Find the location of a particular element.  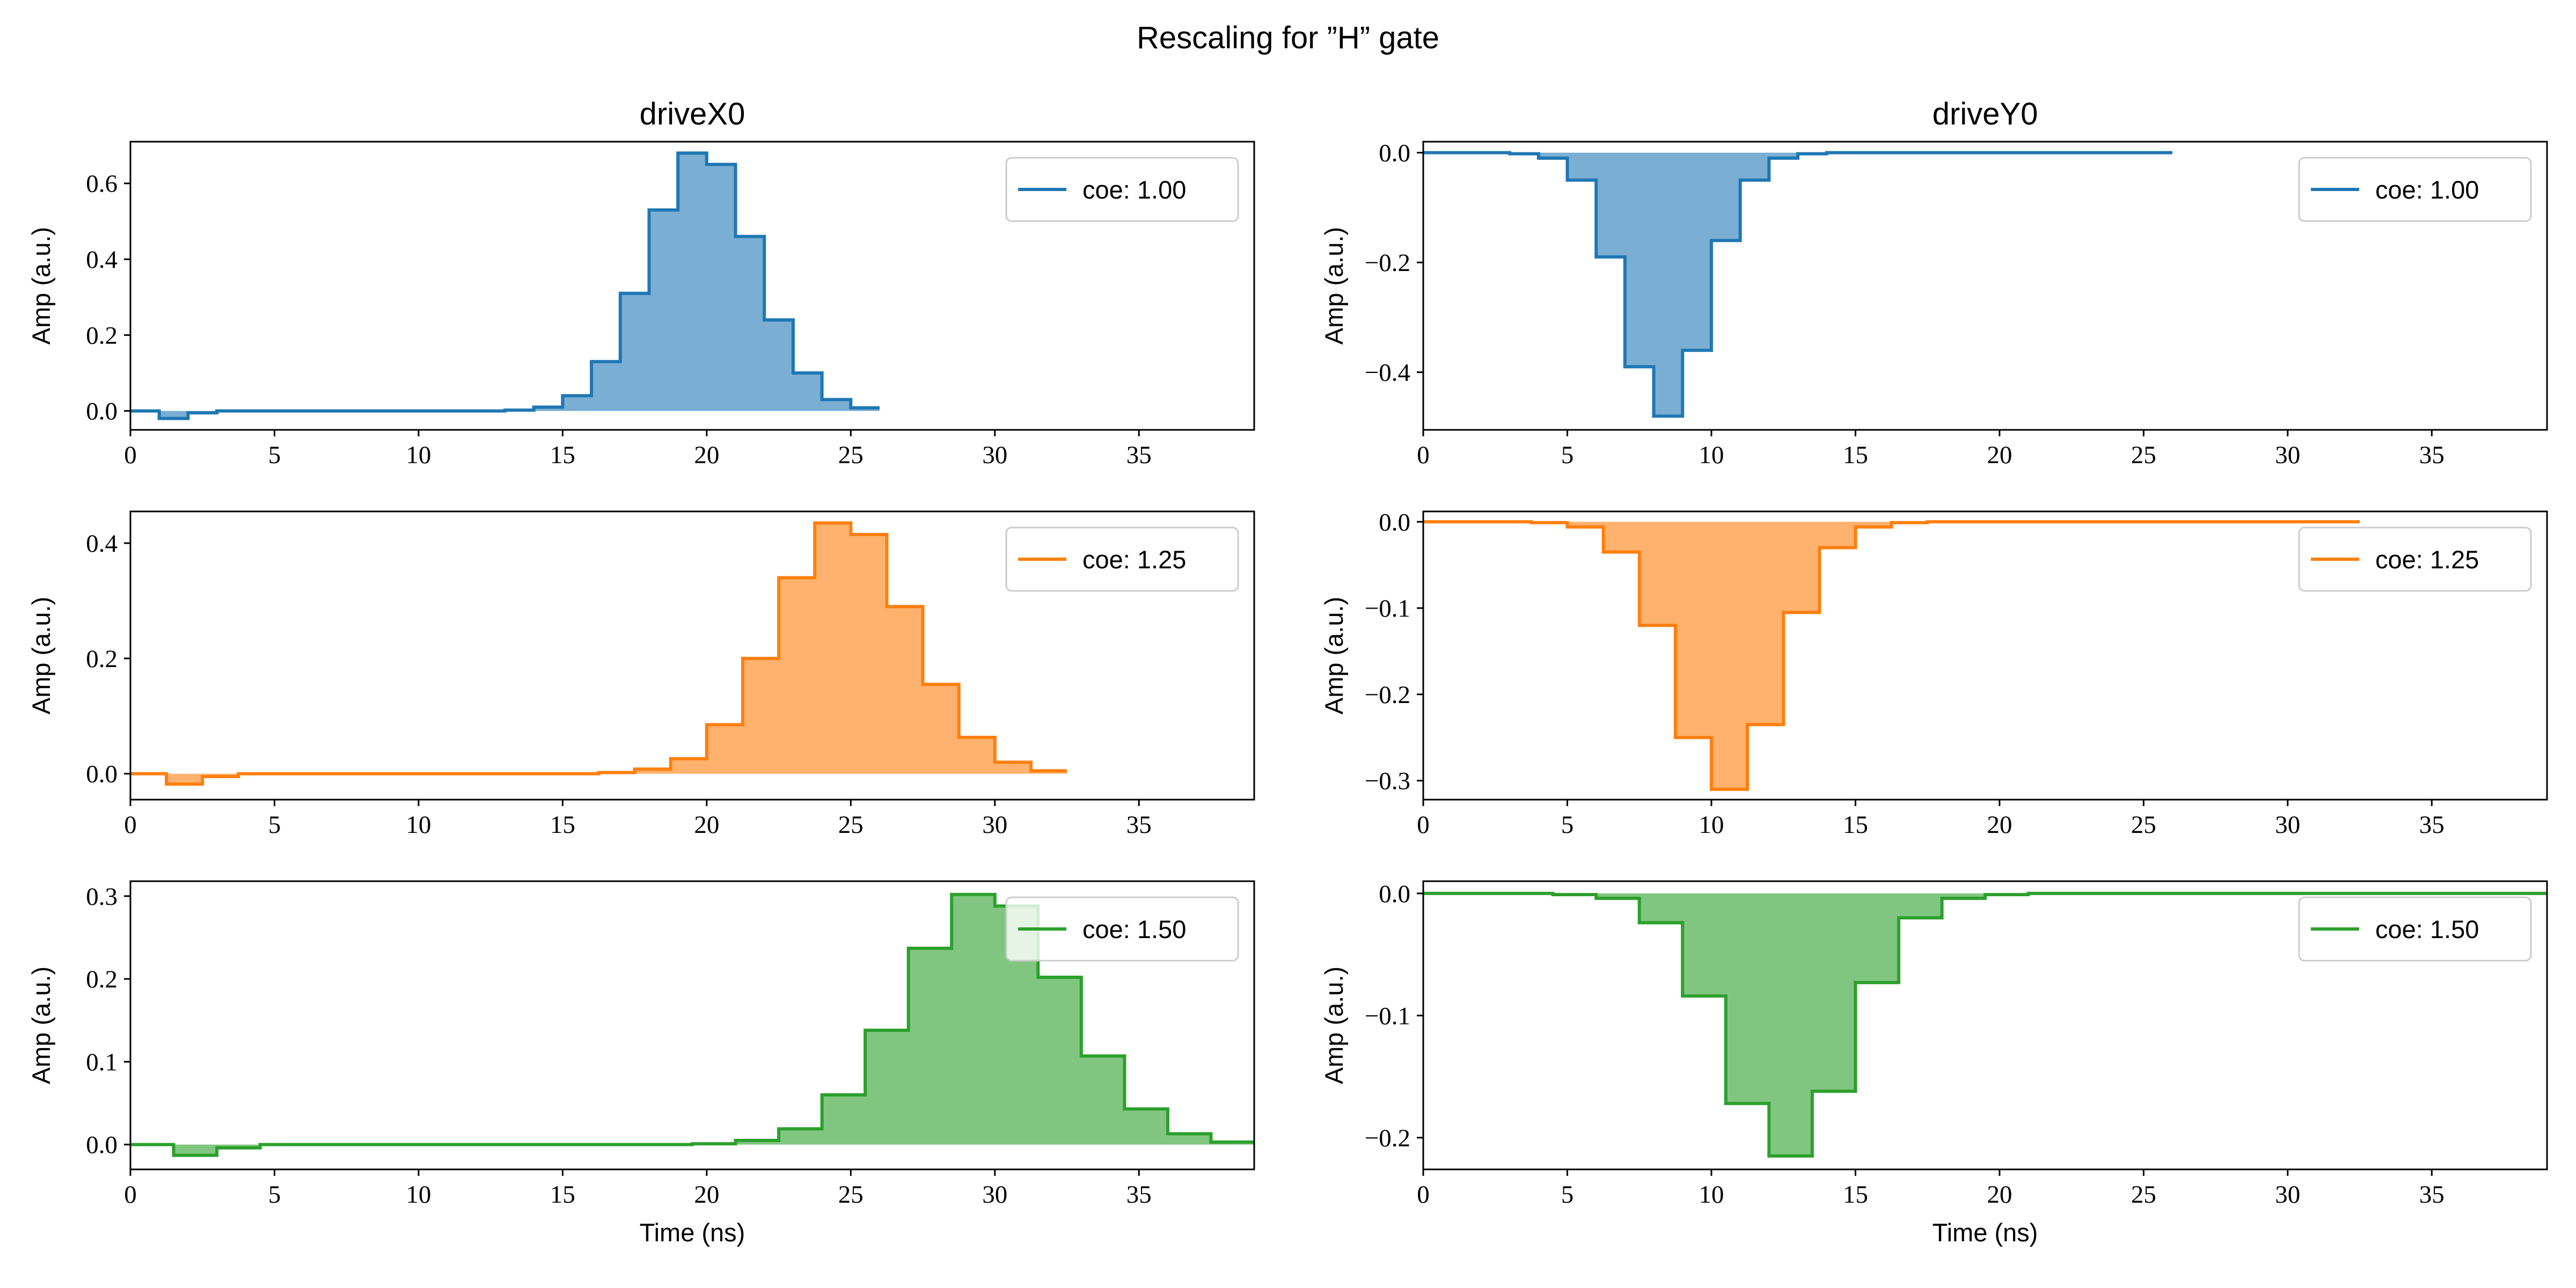

y-tick-label: −0.3 is located at coordinates (1387, 781).